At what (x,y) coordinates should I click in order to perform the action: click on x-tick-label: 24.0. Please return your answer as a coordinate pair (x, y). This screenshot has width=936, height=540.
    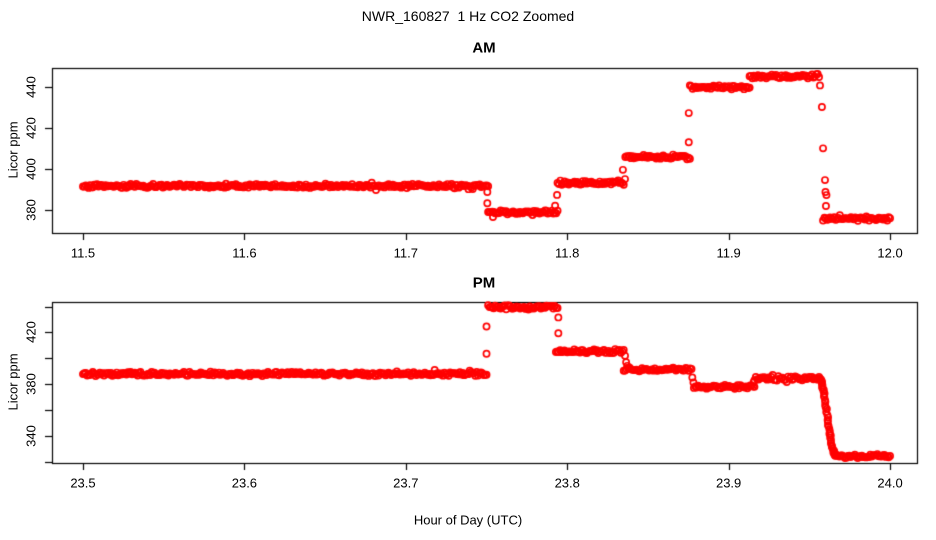
    Looking at the image, I should click on (890, 483).